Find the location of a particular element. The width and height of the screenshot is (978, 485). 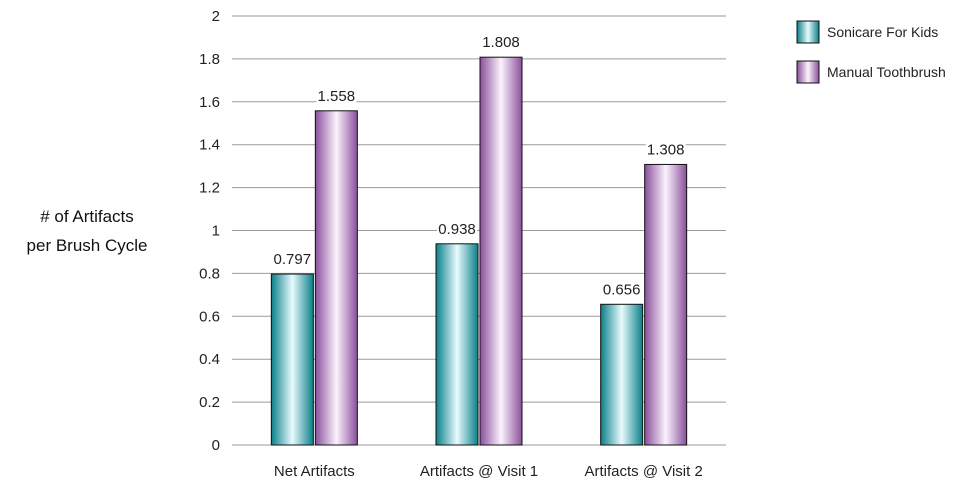

data-label-manual: 1.808 is located at coordinates (501, 42).